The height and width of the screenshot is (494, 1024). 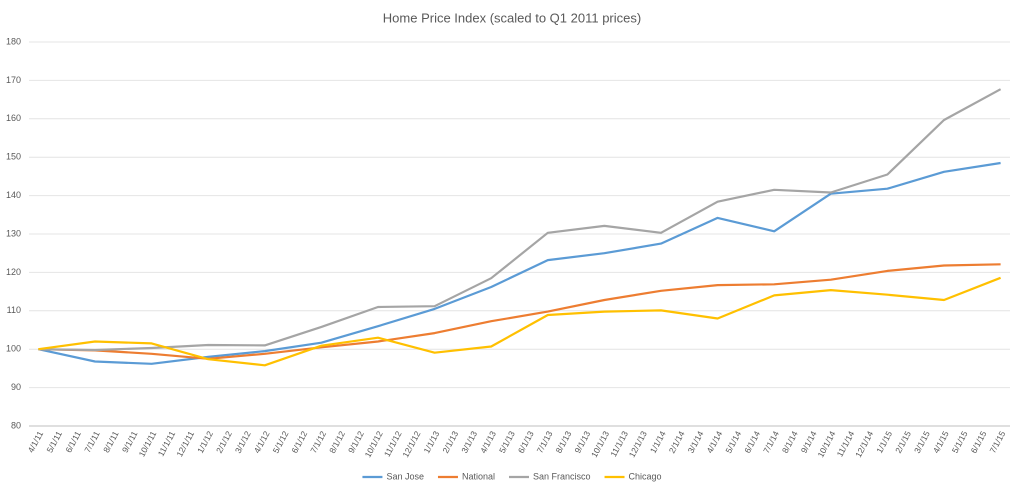 What do you see at coordinates (130, 441) in the screenshot?
I see `x-tick-label: 9/1/11` at bounding box center [130, 441].